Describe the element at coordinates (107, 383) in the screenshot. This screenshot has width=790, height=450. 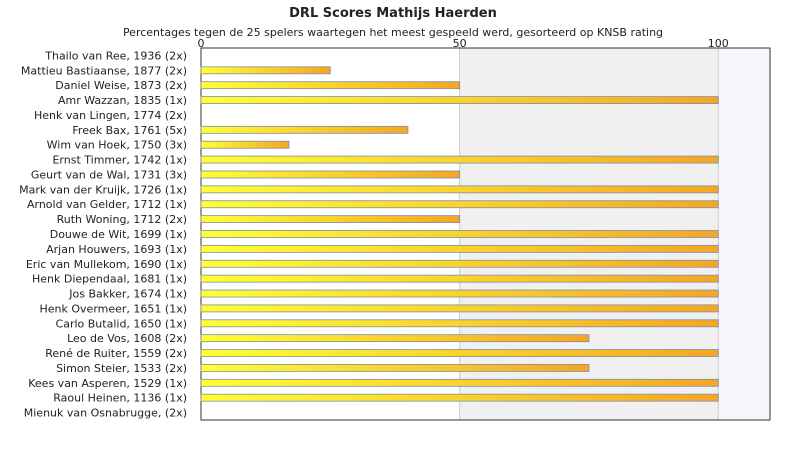
I see `category-label: Kees van Asperen, 1529 (1x)` at that location.